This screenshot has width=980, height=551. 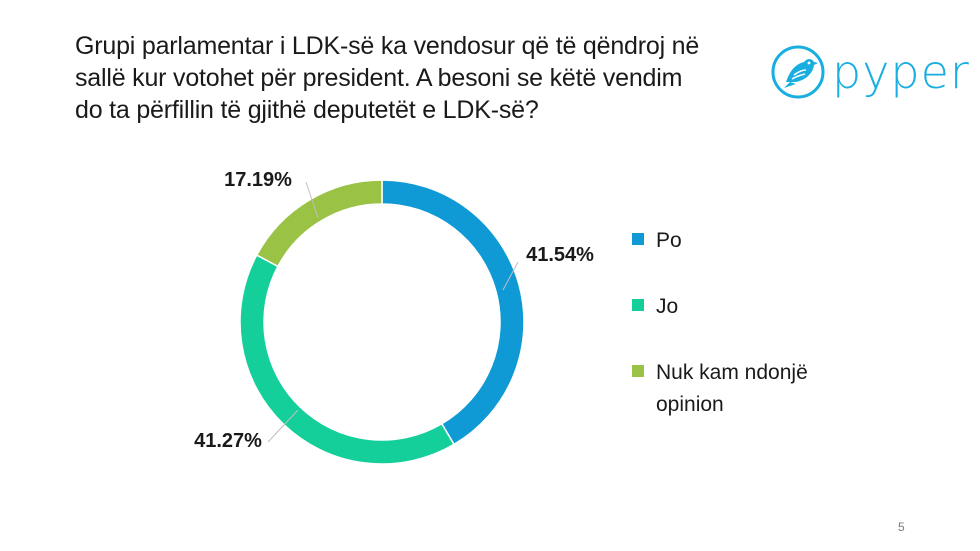 I want to click on legend-label-line: Jo, so click(x=667, y=306).